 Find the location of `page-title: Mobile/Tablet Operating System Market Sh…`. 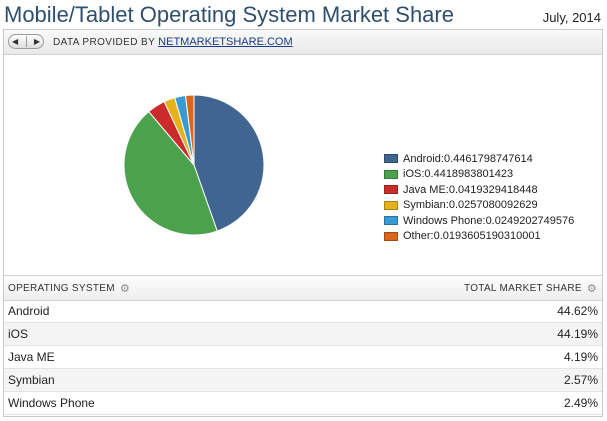

page-title: Mobile/Tablet Operating System Market Sh… is located at coordinates (229, 14).